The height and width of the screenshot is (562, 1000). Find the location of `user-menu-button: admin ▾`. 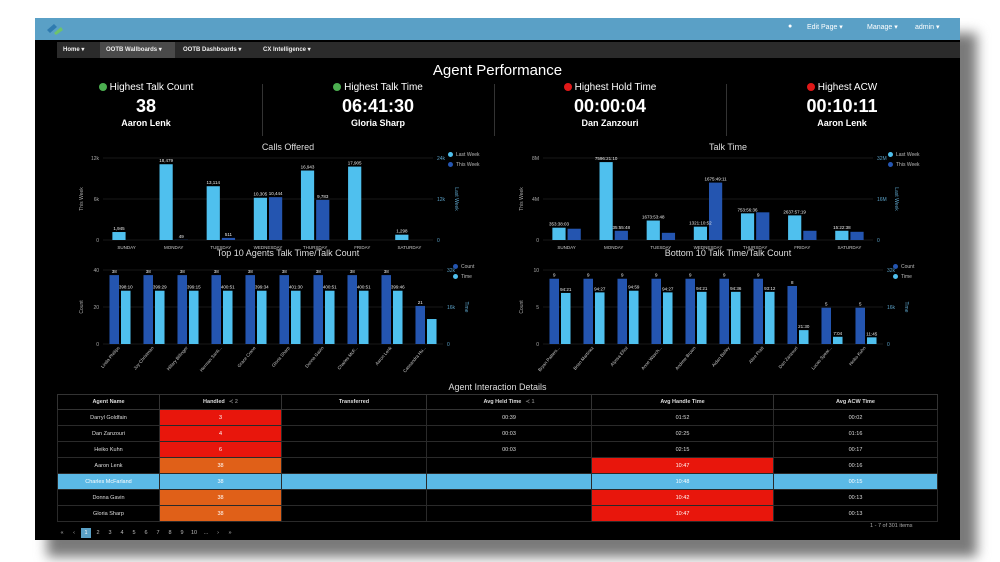

user-menu-button: admin ▾ is located at coordinates (927, 27).